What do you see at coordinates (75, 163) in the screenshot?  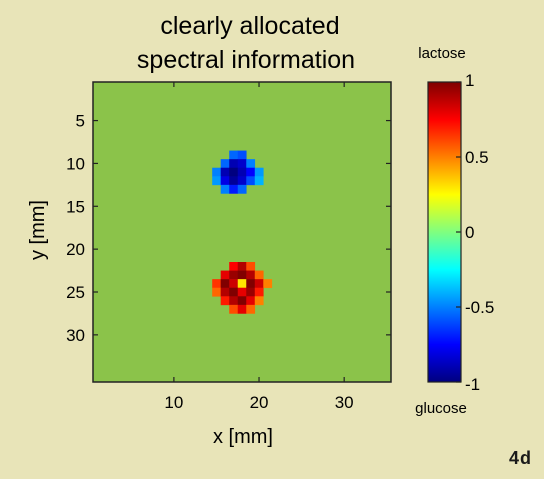 I see `y-tick-label: 10` at bounding box center [75, 163].